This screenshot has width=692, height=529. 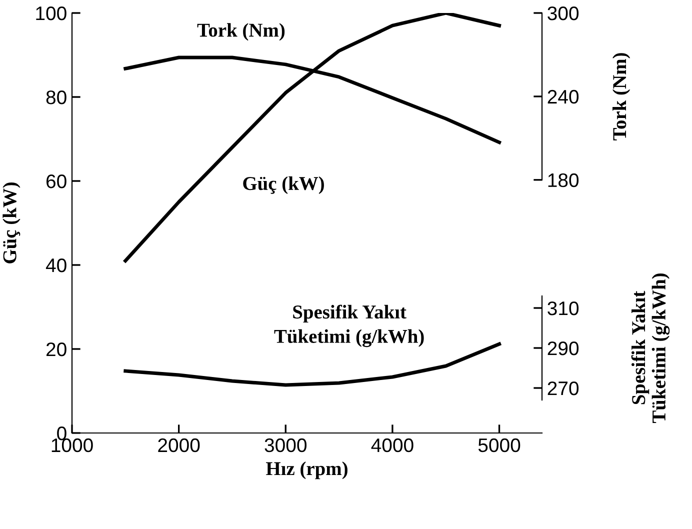 What do you see at coordinates (285, 445) in the screenshot?
I see `x-tick-label: 3000` at bounding box center [285, 445].